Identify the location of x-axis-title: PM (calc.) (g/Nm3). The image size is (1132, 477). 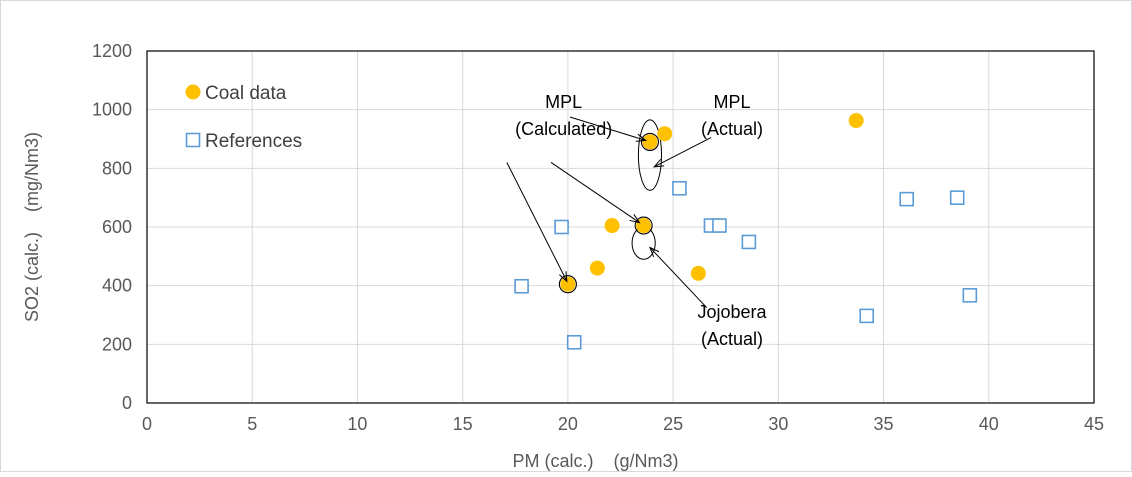
(595, 461).